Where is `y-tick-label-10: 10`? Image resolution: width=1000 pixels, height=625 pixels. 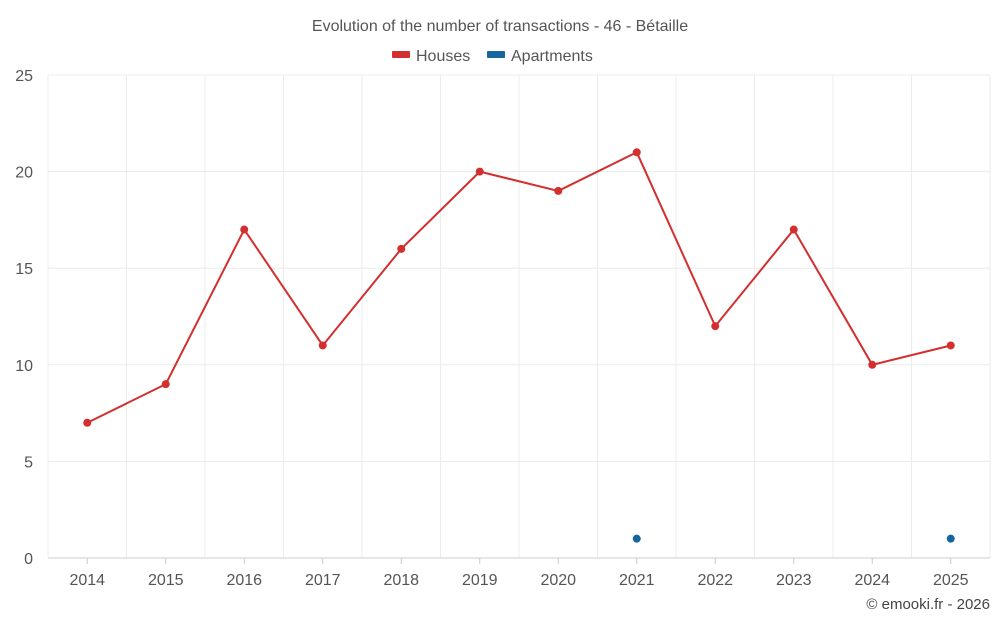 y-tick-label-10: 10 is located at coordinates (24, 366).